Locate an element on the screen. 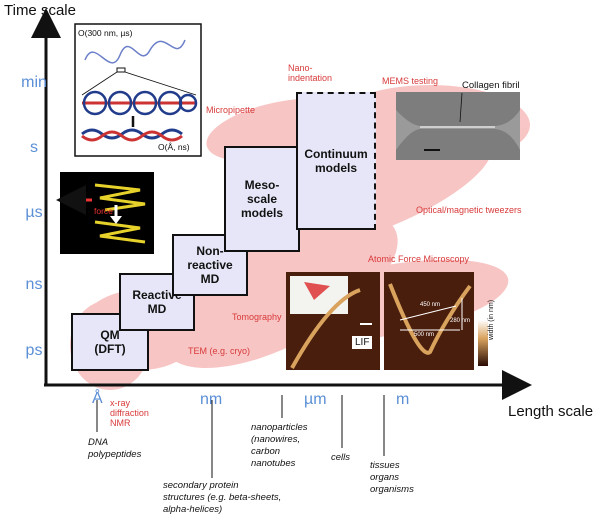 This screenshot has width=595, height=520. afm-inset-drawing is located at coordinates (387, 321).